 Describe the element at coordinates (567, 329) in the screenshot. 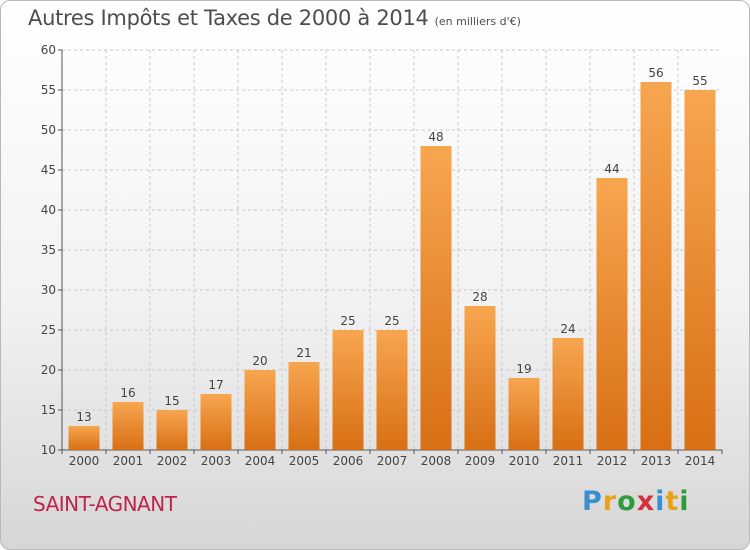

I see `data-label: 24` at that location.